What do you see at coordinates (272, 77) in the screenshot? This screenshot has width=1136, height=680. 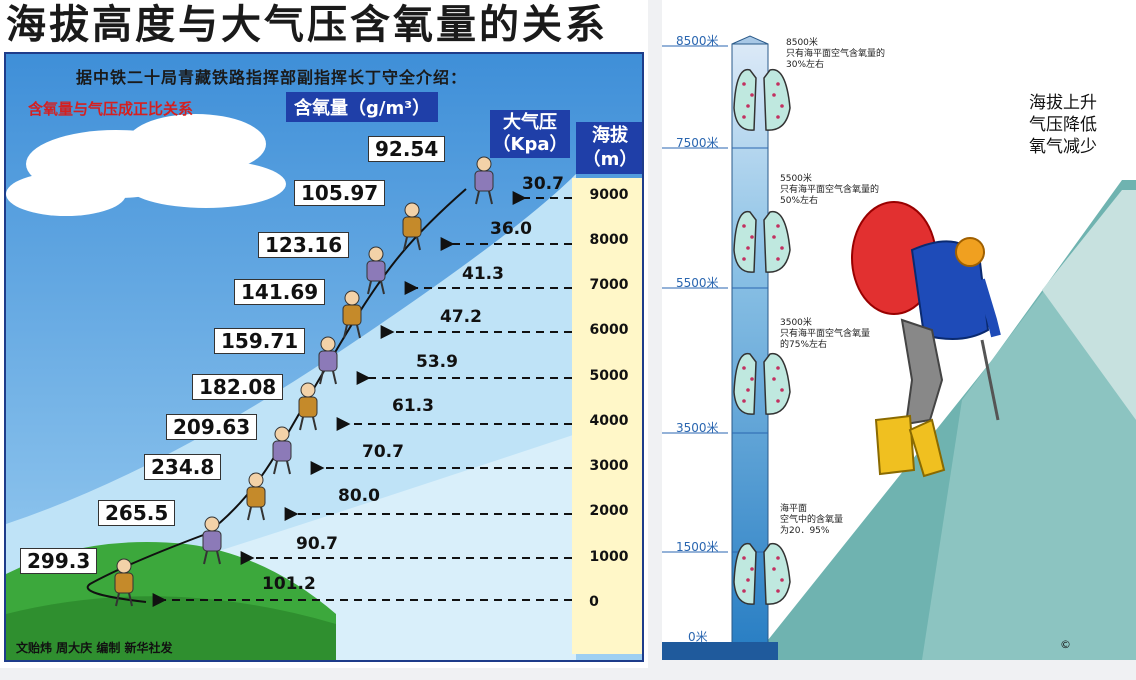 I see `subtitle: 据中铁二十局青藏铁路指挥部副指挥长丁守全介绍：` at bounding box center [272, 77].